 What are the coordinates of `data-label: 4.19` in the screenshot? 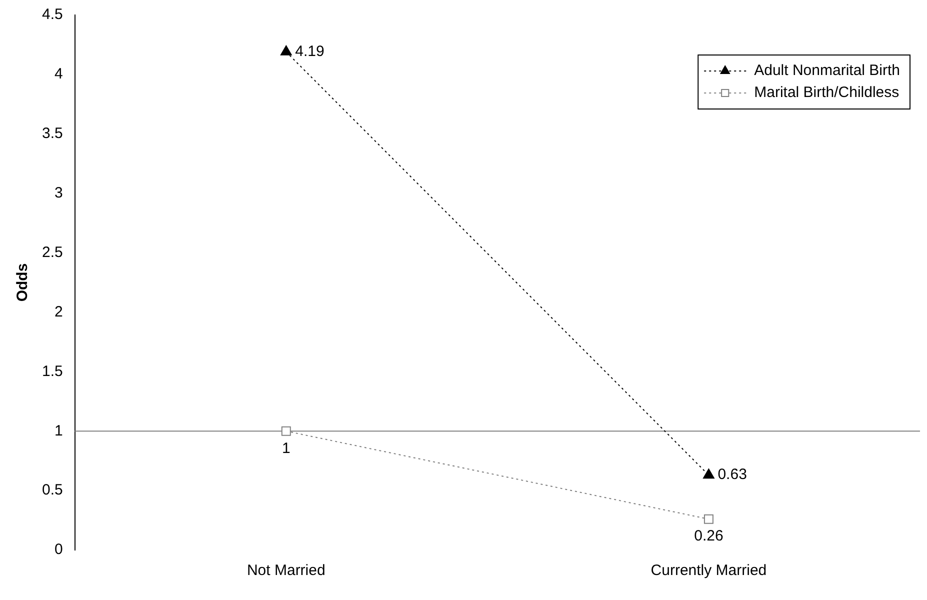 It's located at (309, 51).